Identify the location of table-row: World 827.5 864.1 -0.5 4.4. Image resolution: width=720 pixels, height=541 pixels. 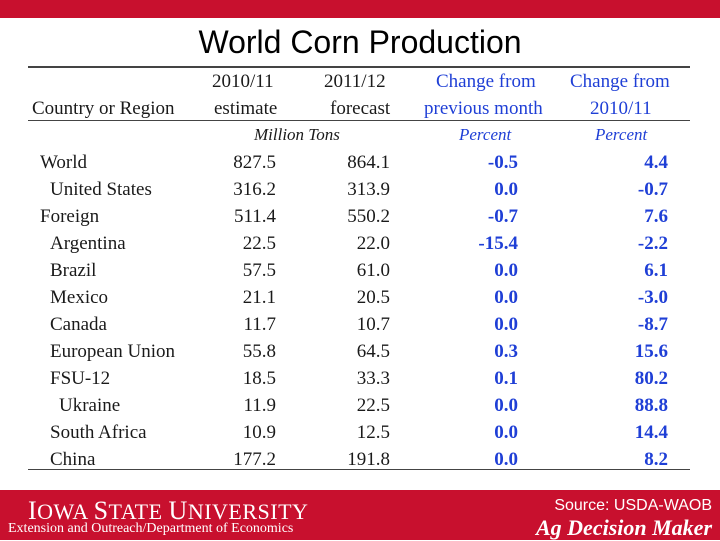
(359, 162).